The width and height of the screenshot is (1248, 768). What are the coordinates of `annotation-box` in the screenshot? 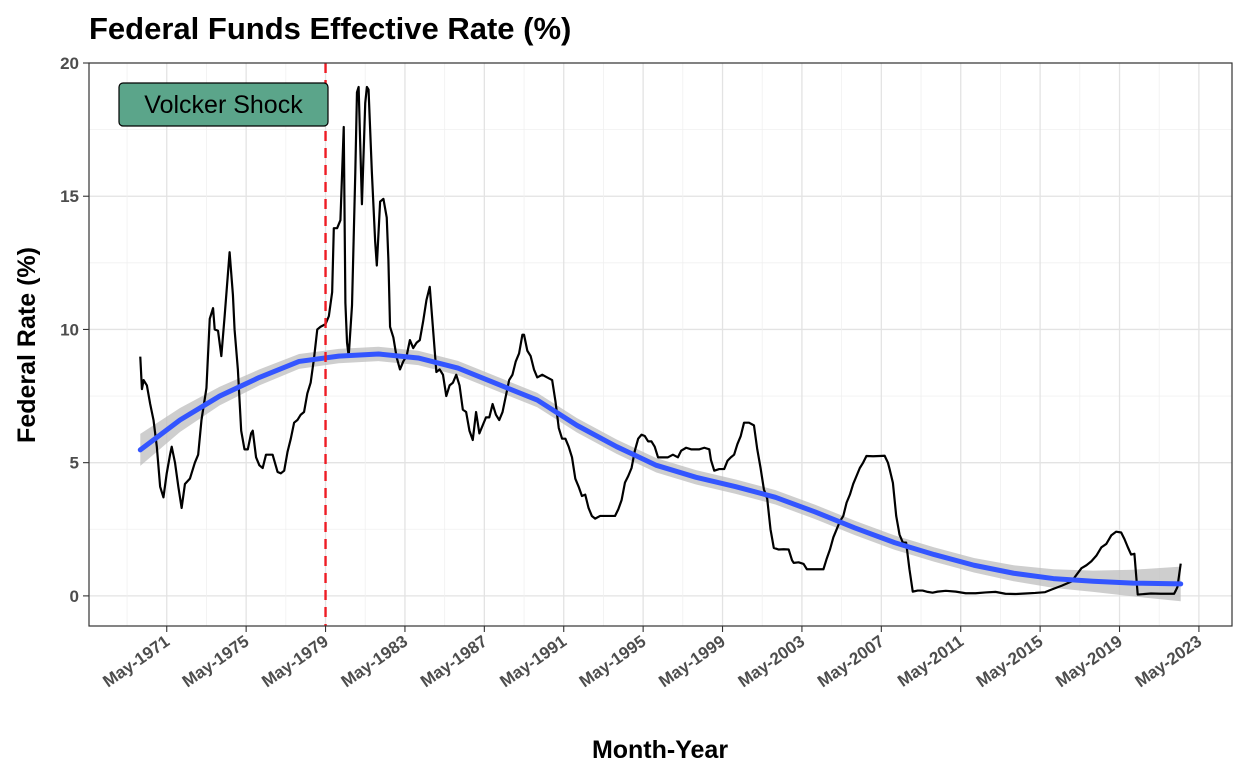 It's located at (223, 104).